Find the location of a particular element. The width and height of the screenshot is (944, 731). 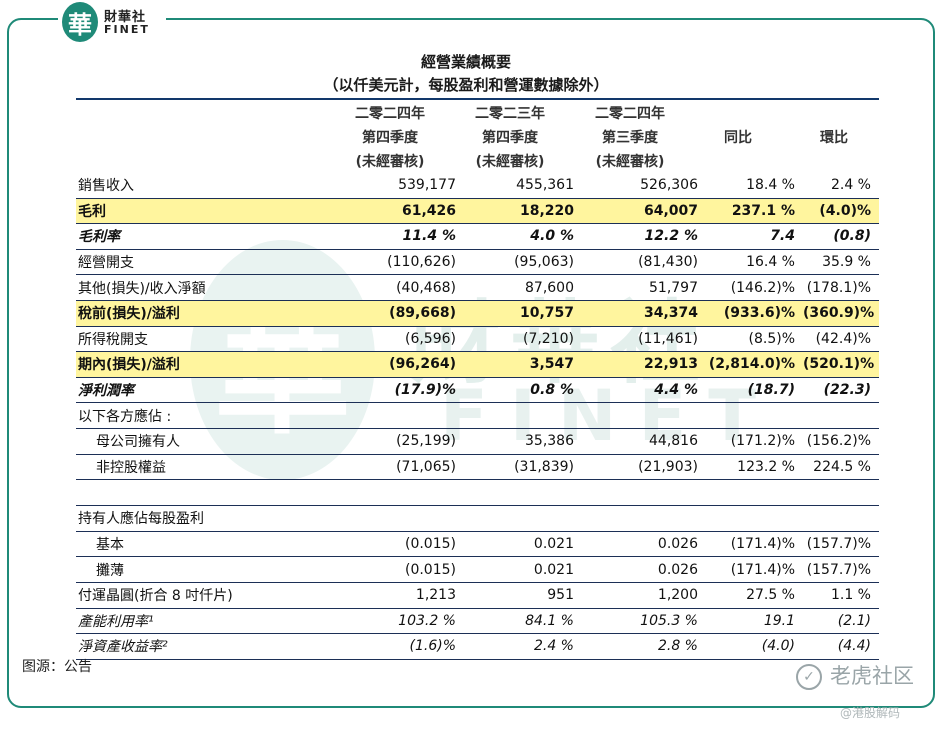

table-row: 淨資產收益率² (1.6)% 2.4 % 2.8 % (4.0) (4.4) is located at coordinates (477, 646).